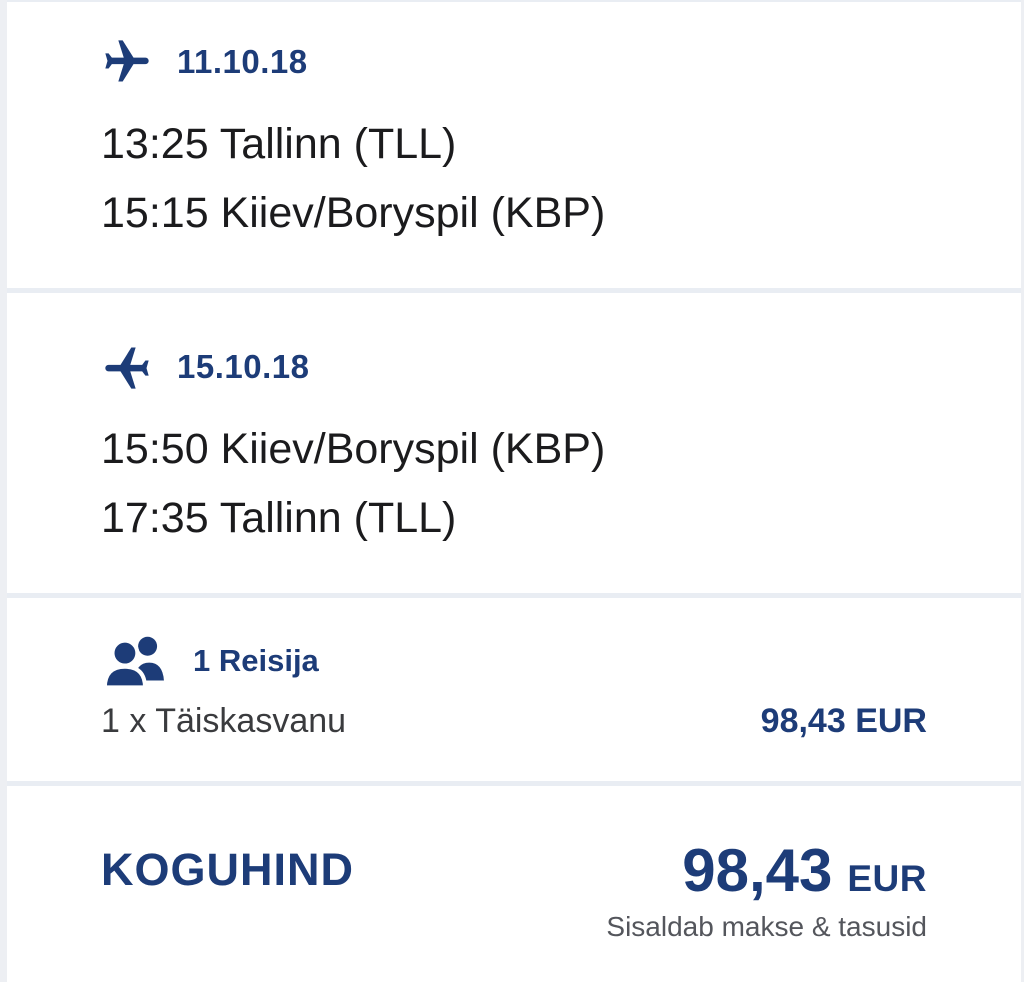 The height and width of the screenshot is (982, 1024). Describe the element at coordinates (224, 721) in the screenshot. I see `passenger-type-label: 1 x Täiskasvanu` at that location.